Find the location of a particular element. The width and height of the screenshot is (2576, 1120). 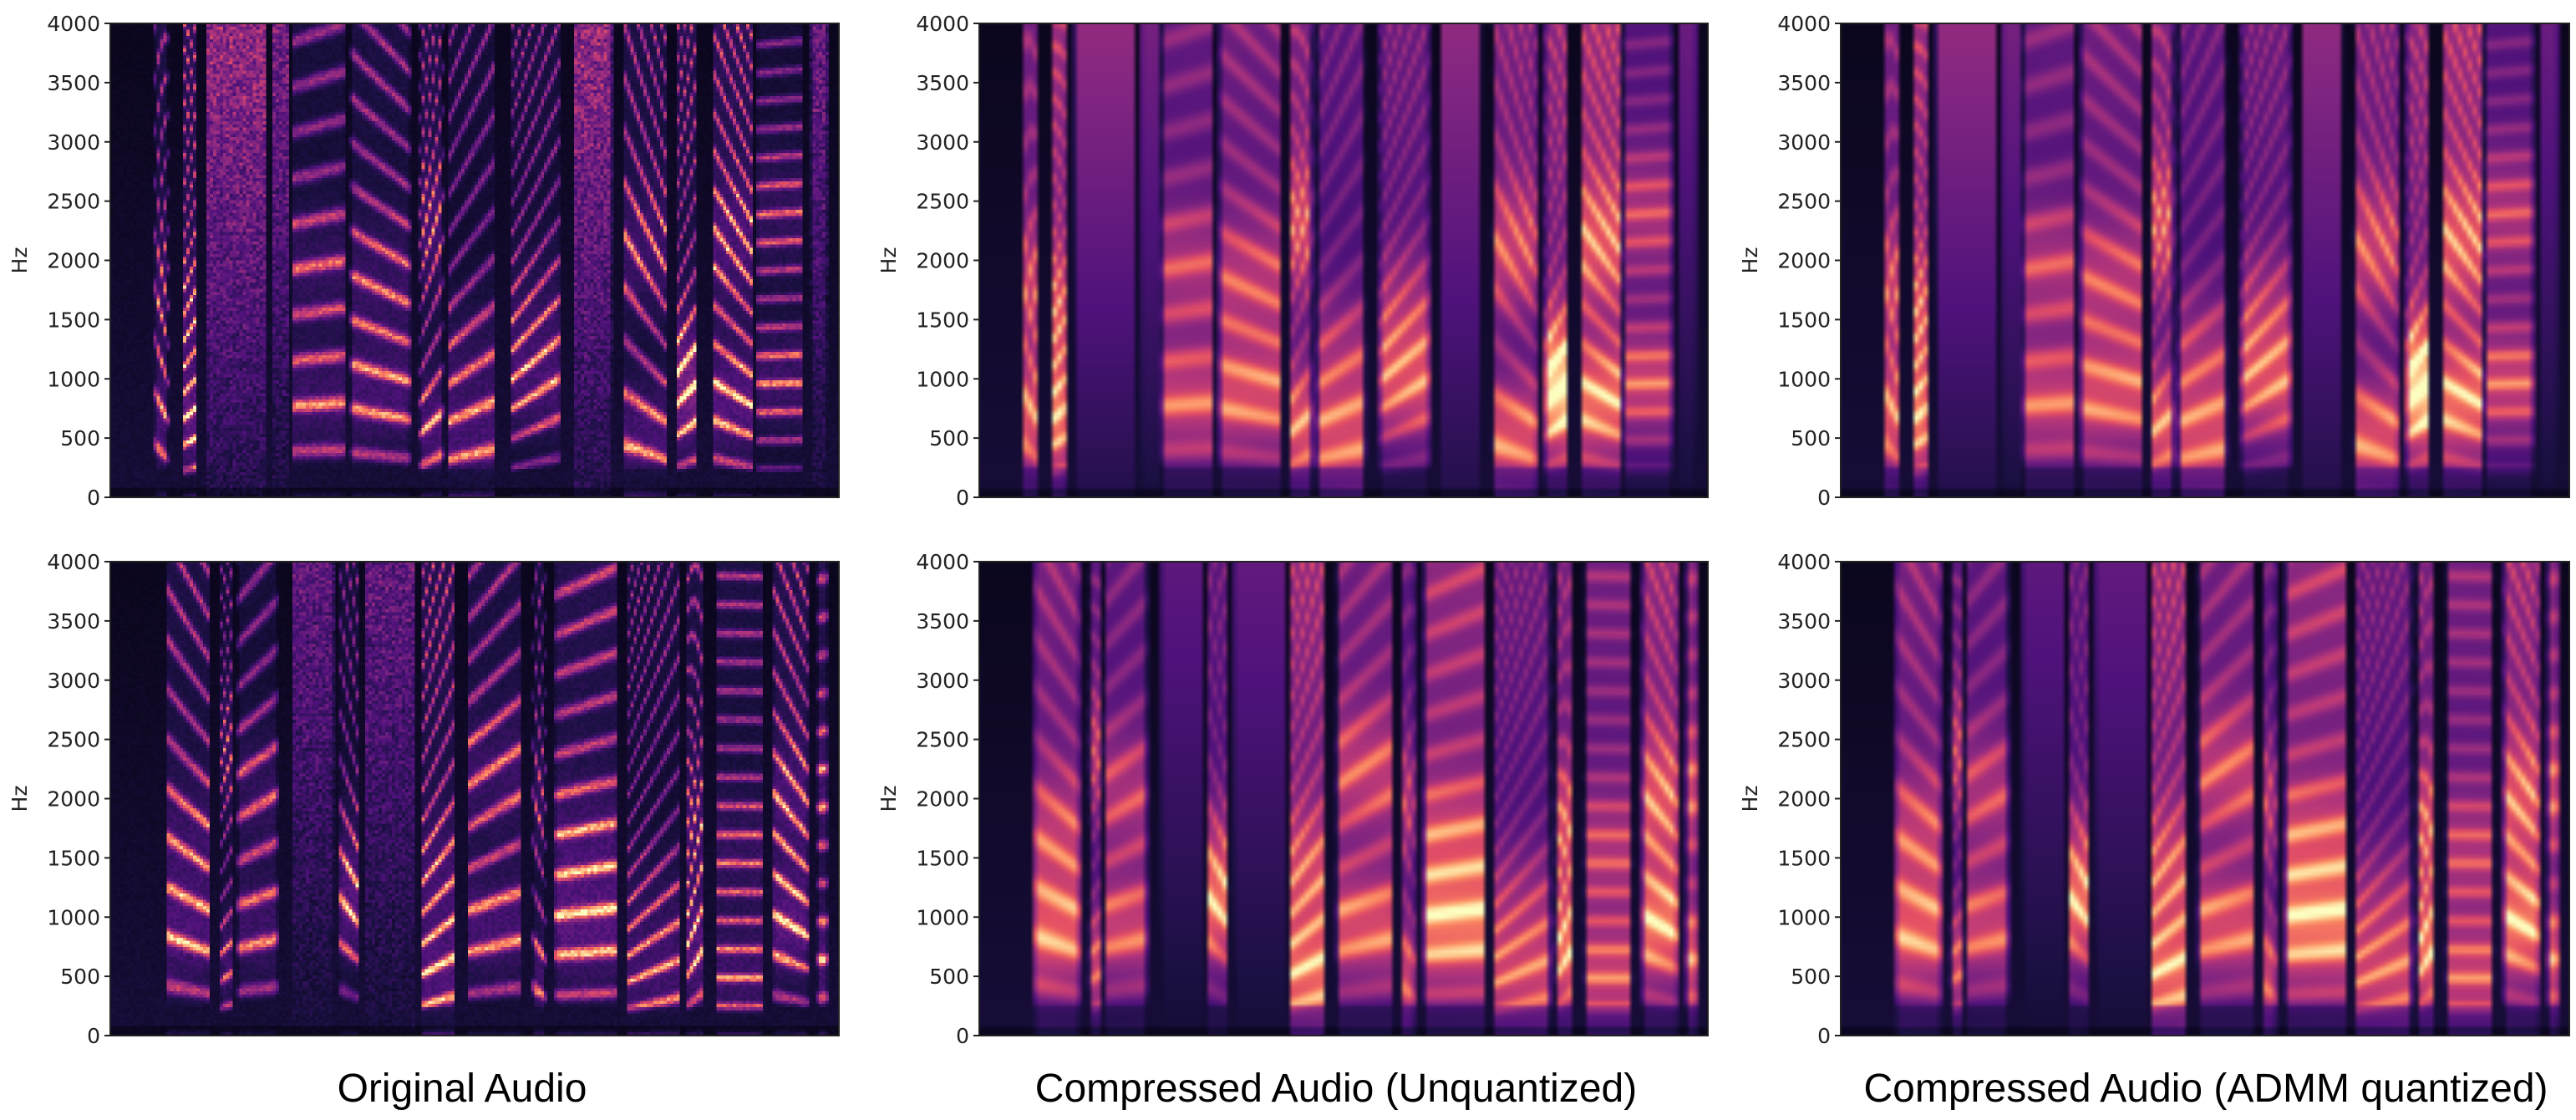

column-title-unquantized: Compressed Audio (Unquantized) is located at coordinates (1336, 1089).